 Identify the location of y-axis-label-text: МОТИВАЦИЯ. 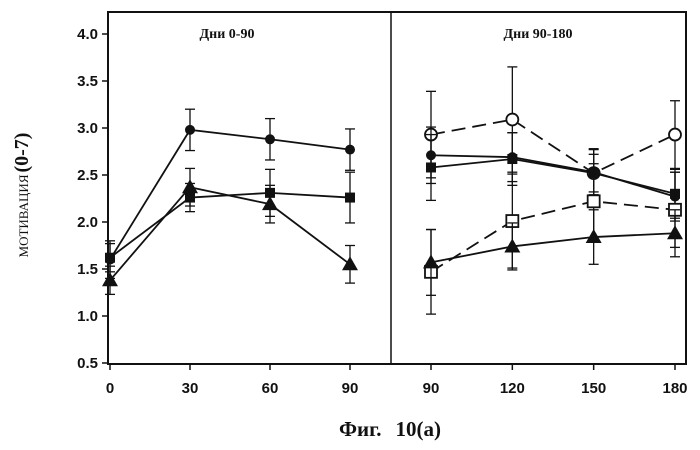
(23, 215).